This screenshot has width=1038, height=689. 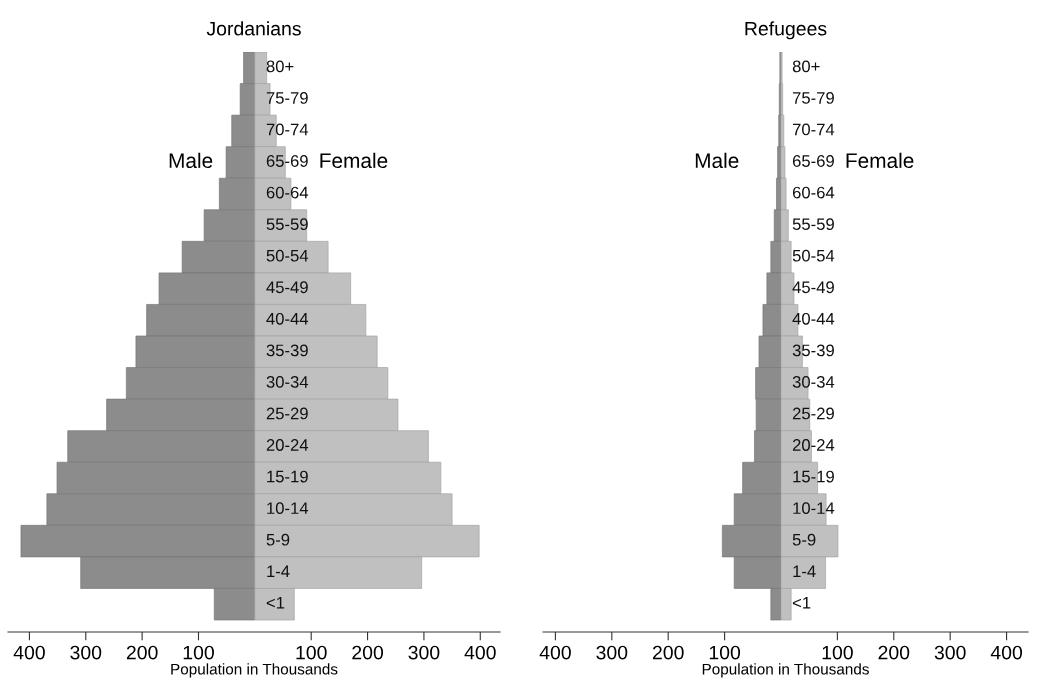 What do you see at coordinates (354, 160) in the screenshot?
I see `series-label: Female` at bounding box center [354, 160].